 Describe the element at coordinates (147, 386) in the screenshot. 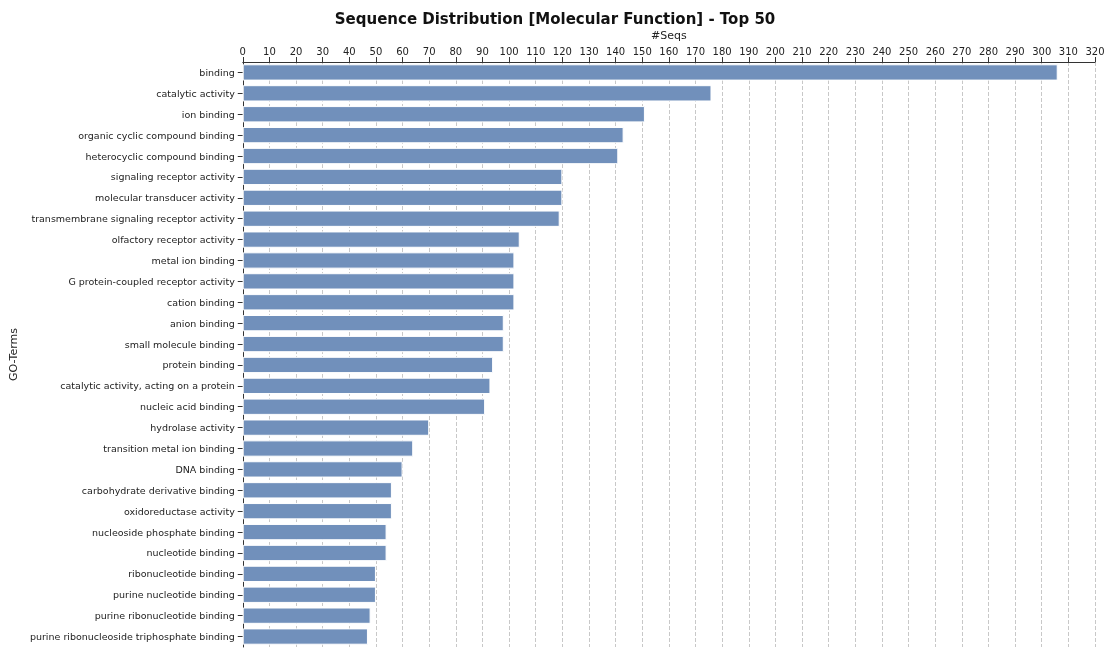

I see `y-tick-label: catalytic activity, acting on a protein` at that location.